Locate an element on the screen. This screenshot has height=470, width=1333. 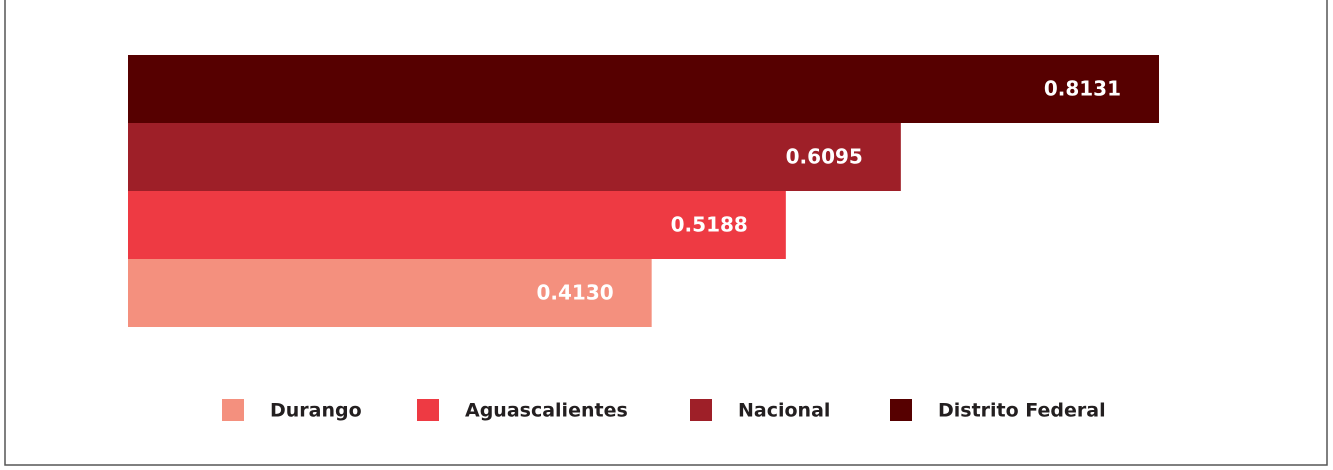
legend-label: Distrito Federal is located at coordinates (1022, 411).